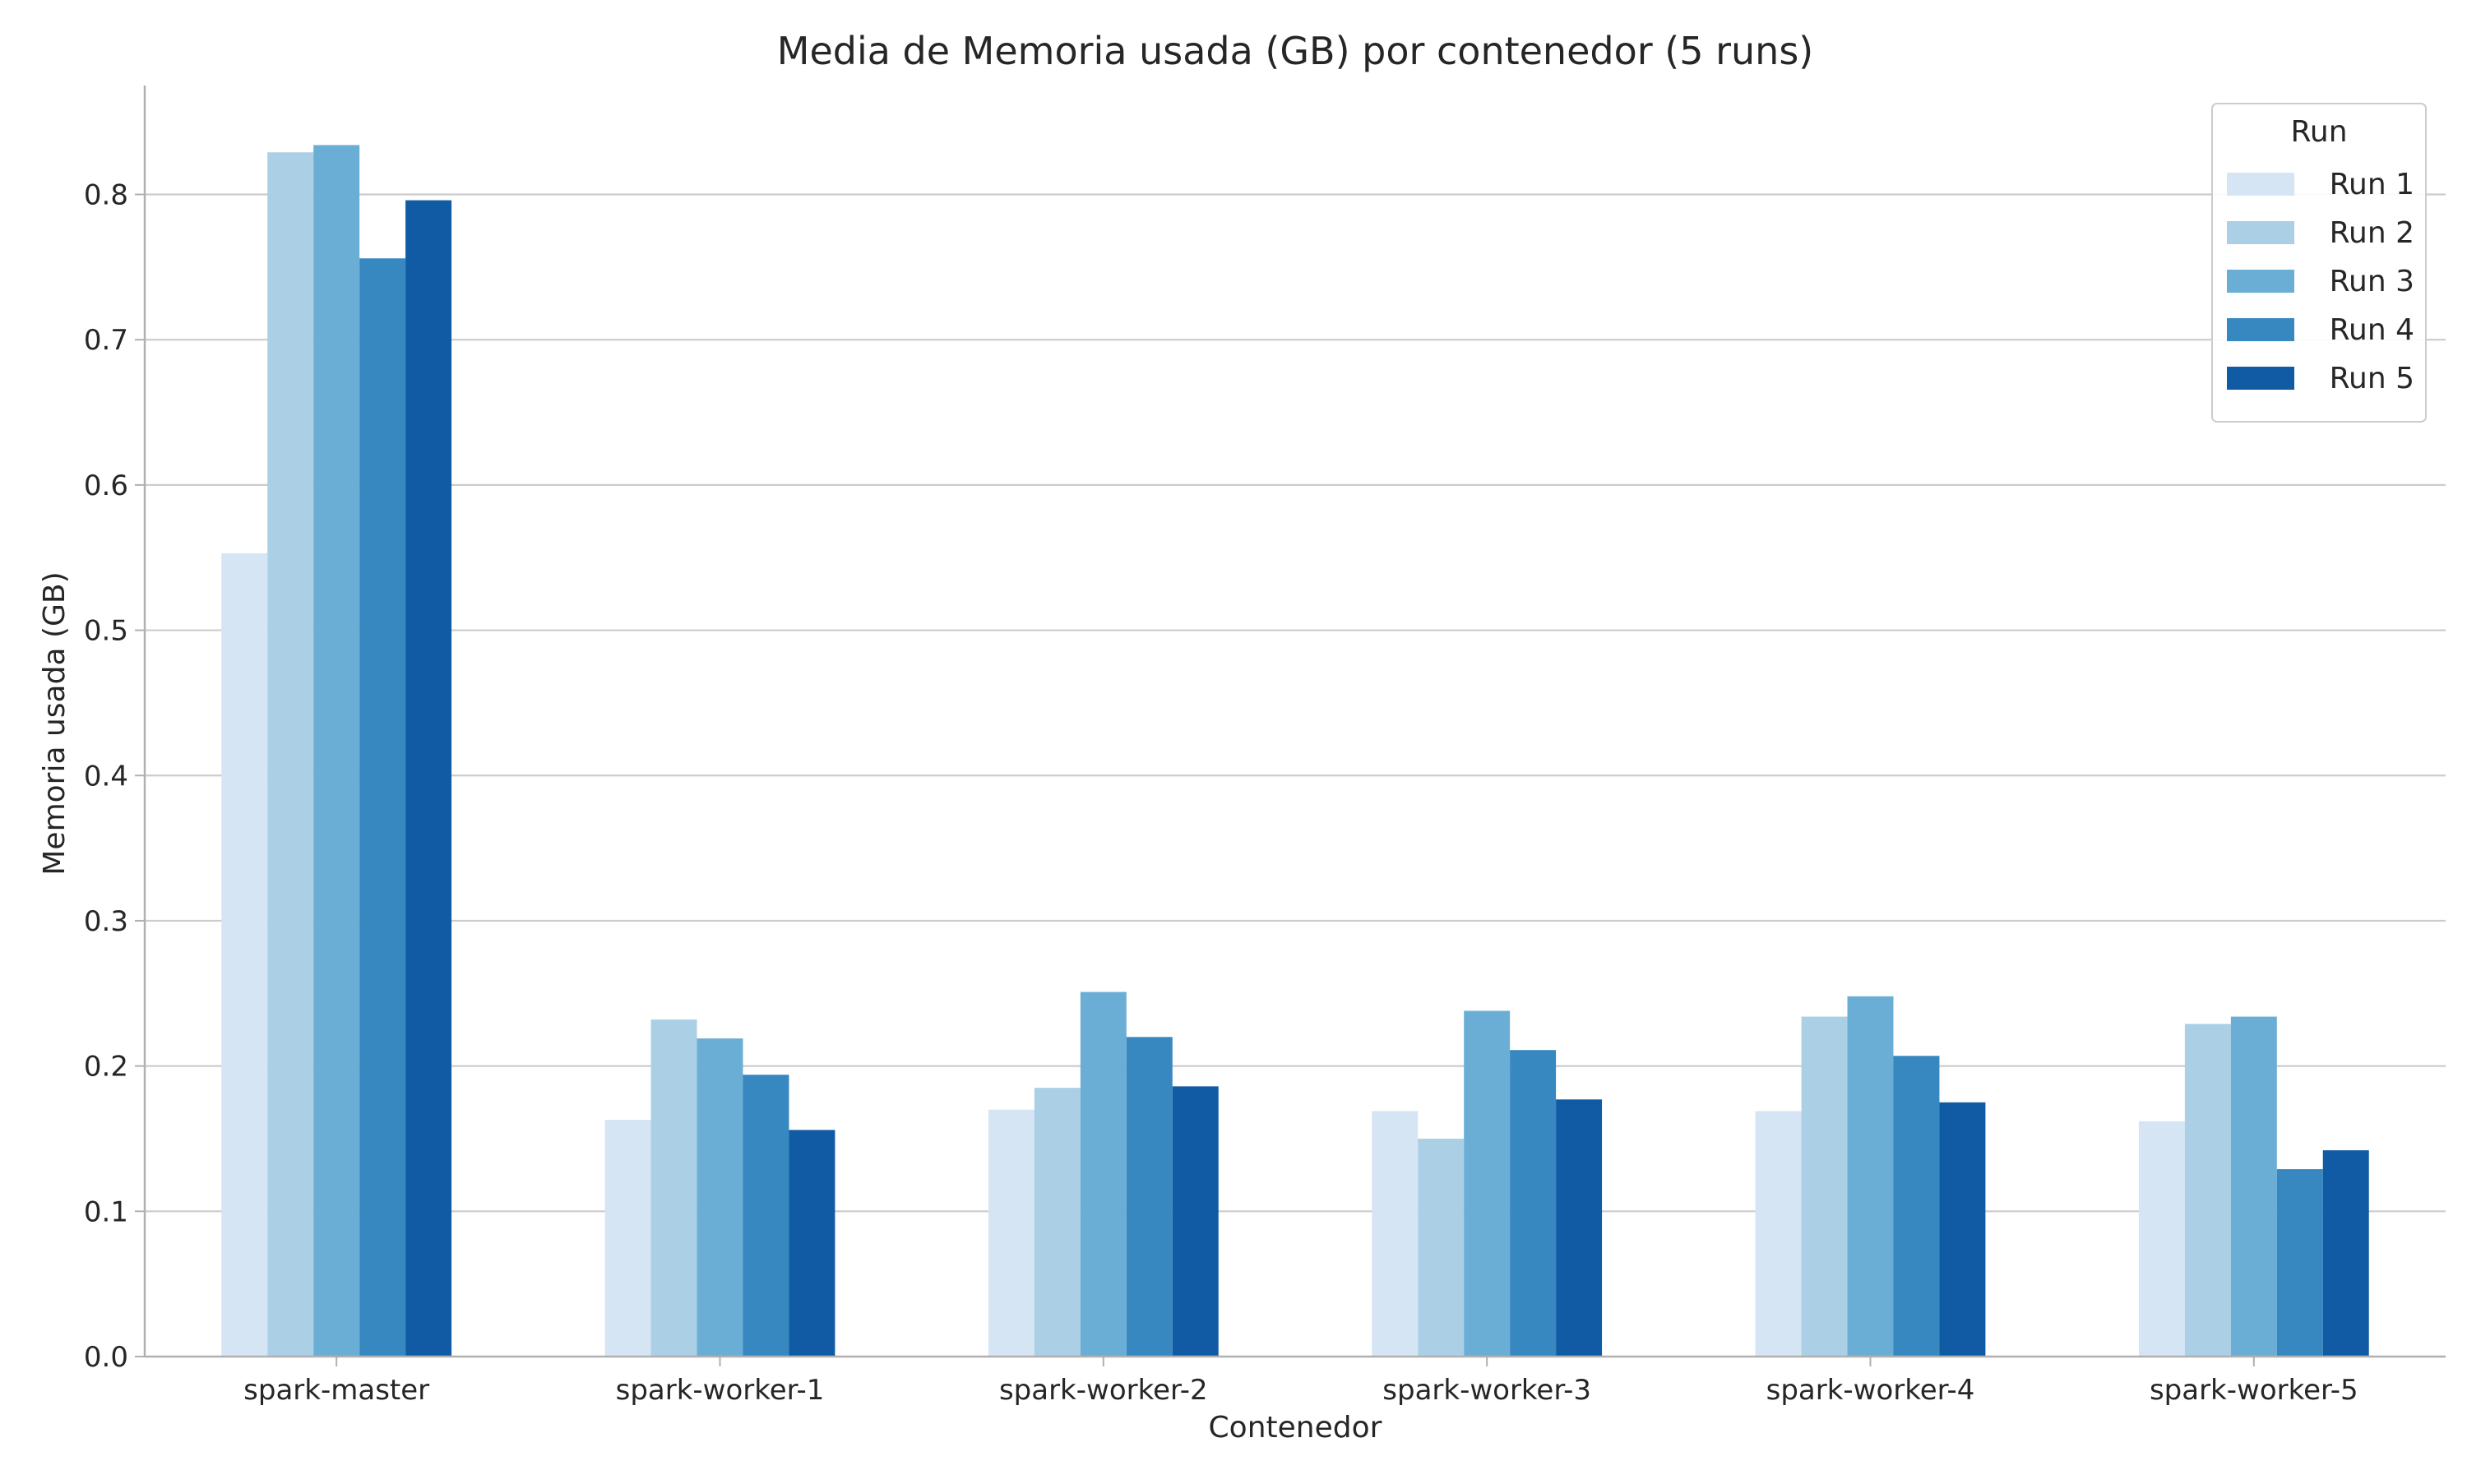 This screenshot has height=1484, width=2467. I want to click on x-axis-title: Contenedor, so click(1296, 1428).